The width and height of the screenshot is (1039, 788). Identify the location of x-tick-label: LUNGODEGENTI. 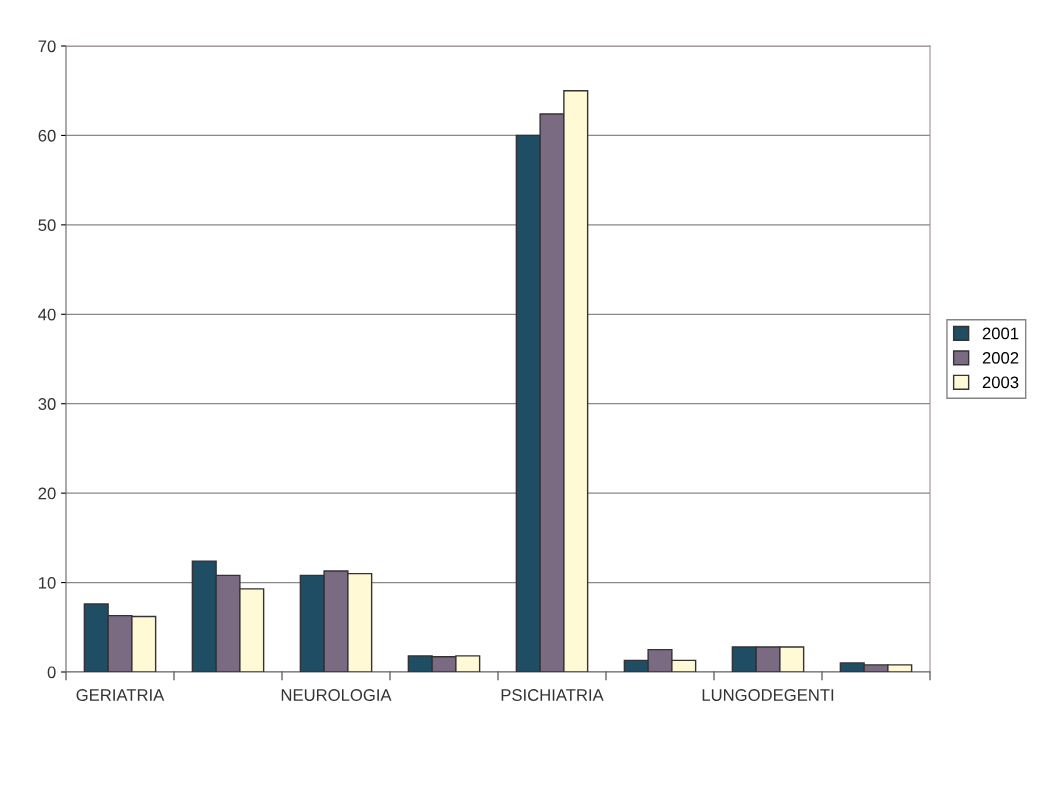
(768, 695).